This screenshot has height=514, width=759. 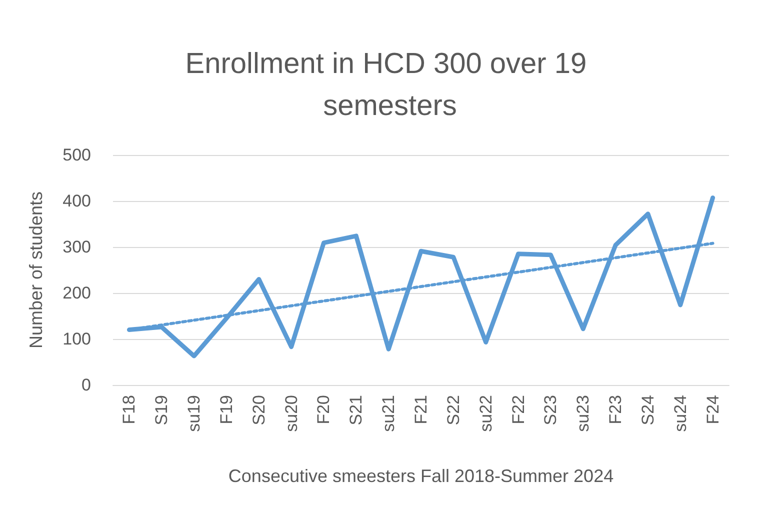 What do you see at coordinates (583, 413) in the screenshot?
I see `x-tick-label: su23` at bounding box center [583, 413].